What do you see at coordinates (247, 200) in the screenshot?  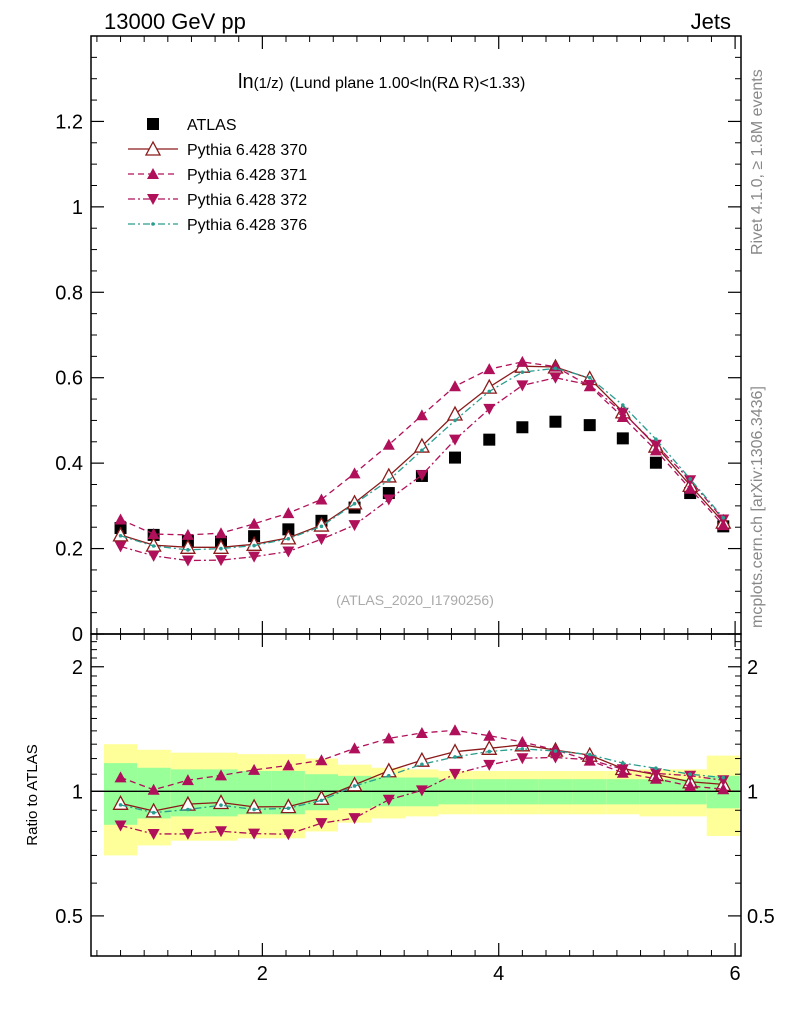 I see `legend-label-3: Pythia 6.428 372` at bounding box center [247, 200].